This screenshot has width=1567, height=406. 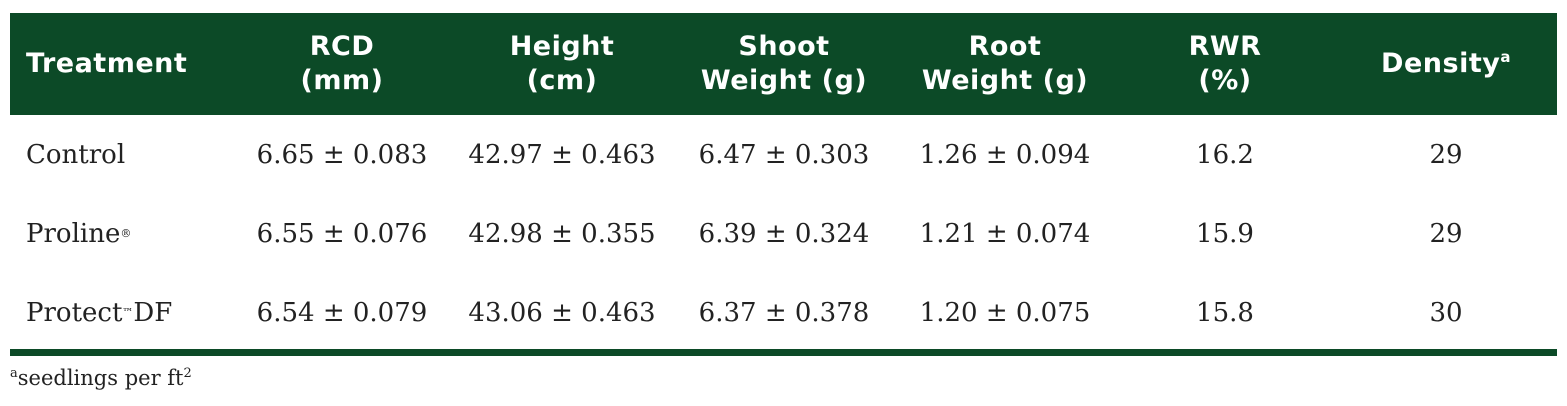 I want to click on header-density: Densitya, so click(x=1446, y=64).